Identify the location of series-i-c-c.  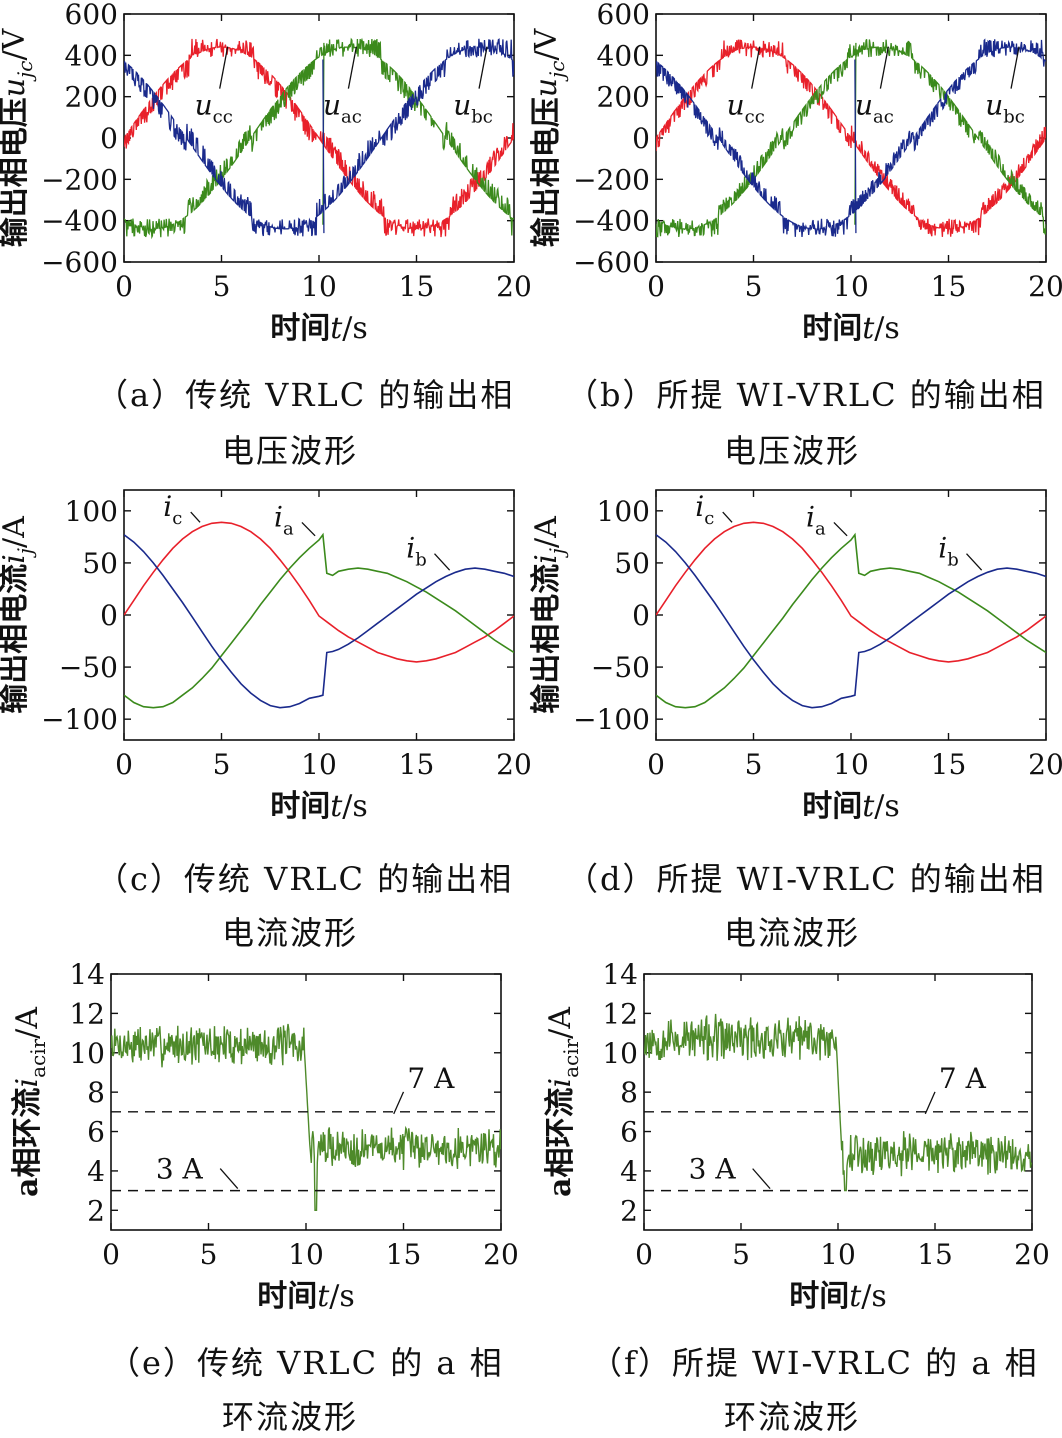
(319, 592).